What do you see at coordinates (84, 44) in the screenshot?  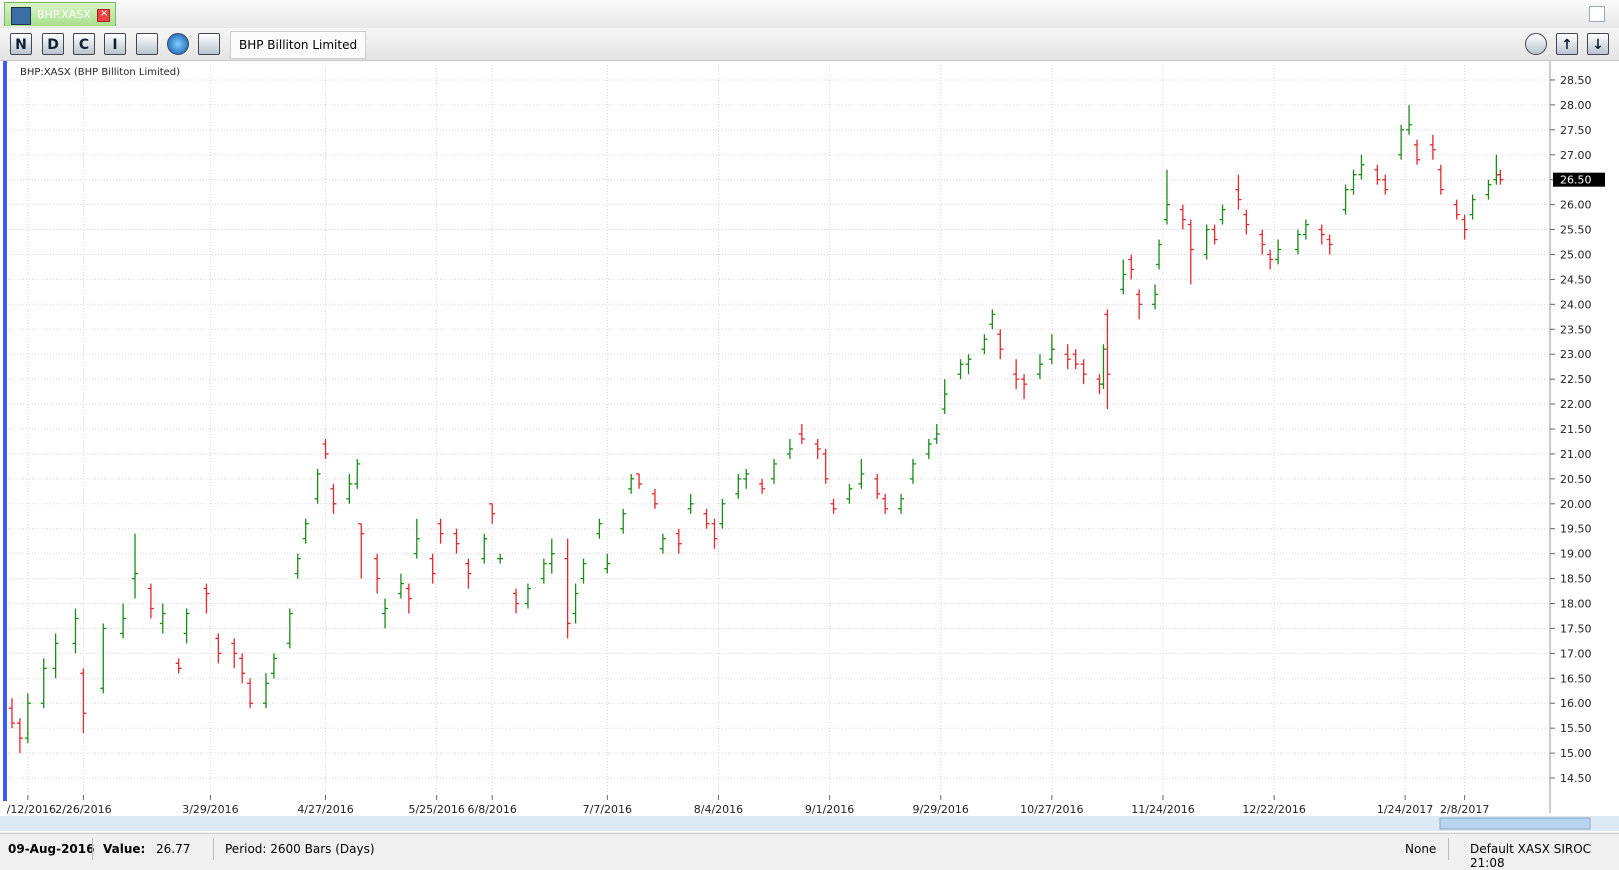 I see `toolbar-button: C` at bounding box center [84, 44].